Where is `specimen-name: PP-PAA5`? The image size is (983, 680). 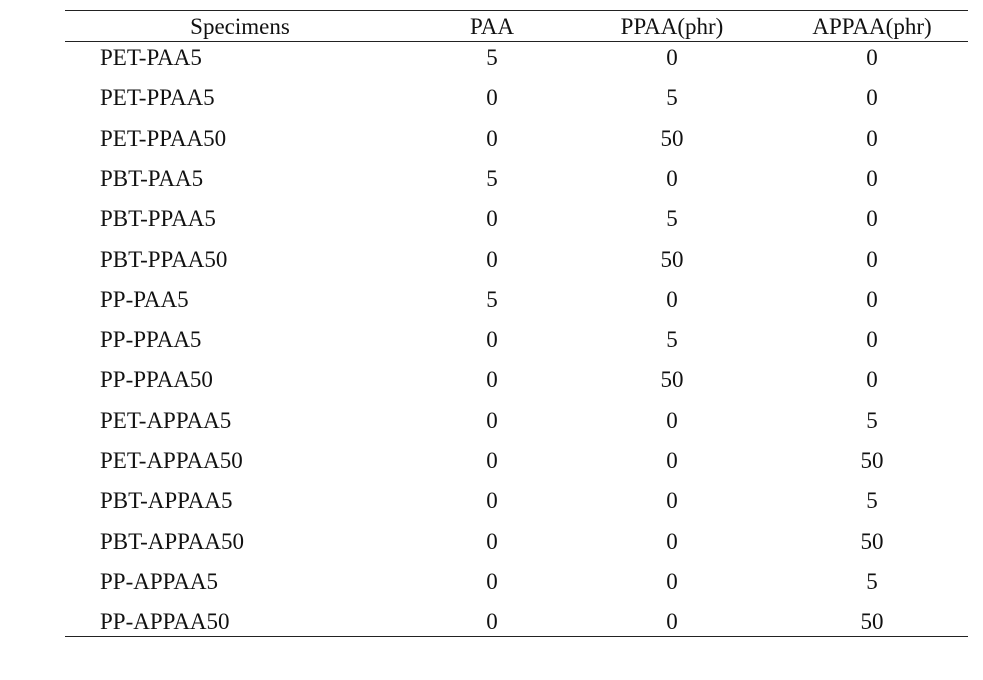 specimen-name: PP-PAA5 is located at coordinates (144, 299).